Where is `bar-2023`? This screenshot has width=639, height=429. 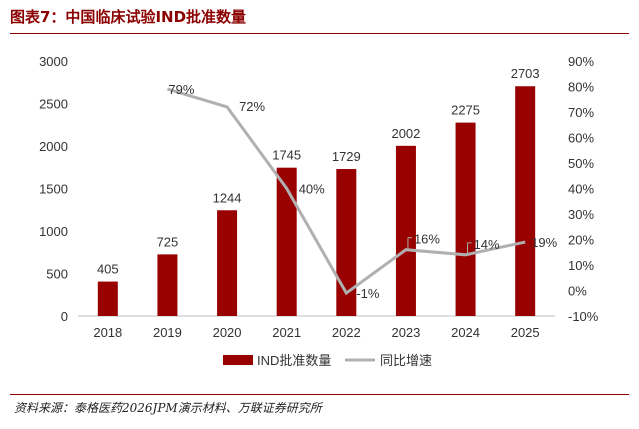
bar-2023 is located at coordinates (405, 230).